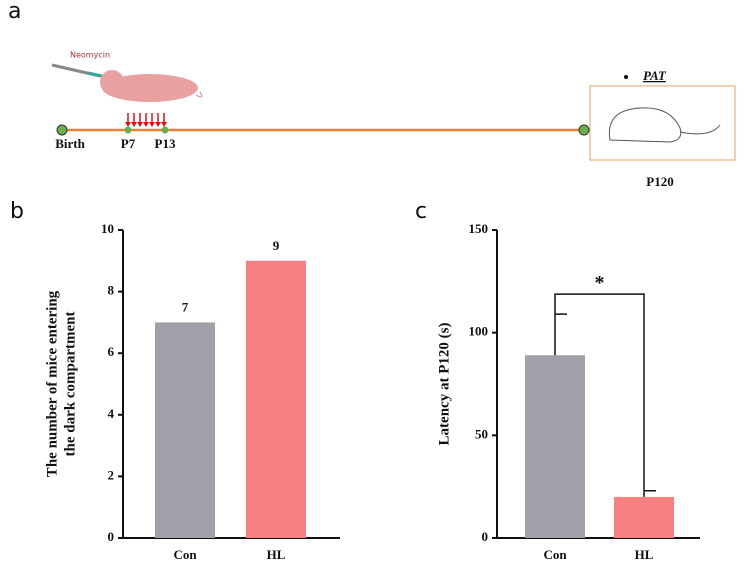 This screenshot has width=744, height=562. Describe the element at coordinates (52, 383) in the screenshot. I see `y-axis-label: The number of mice entering` at that location.